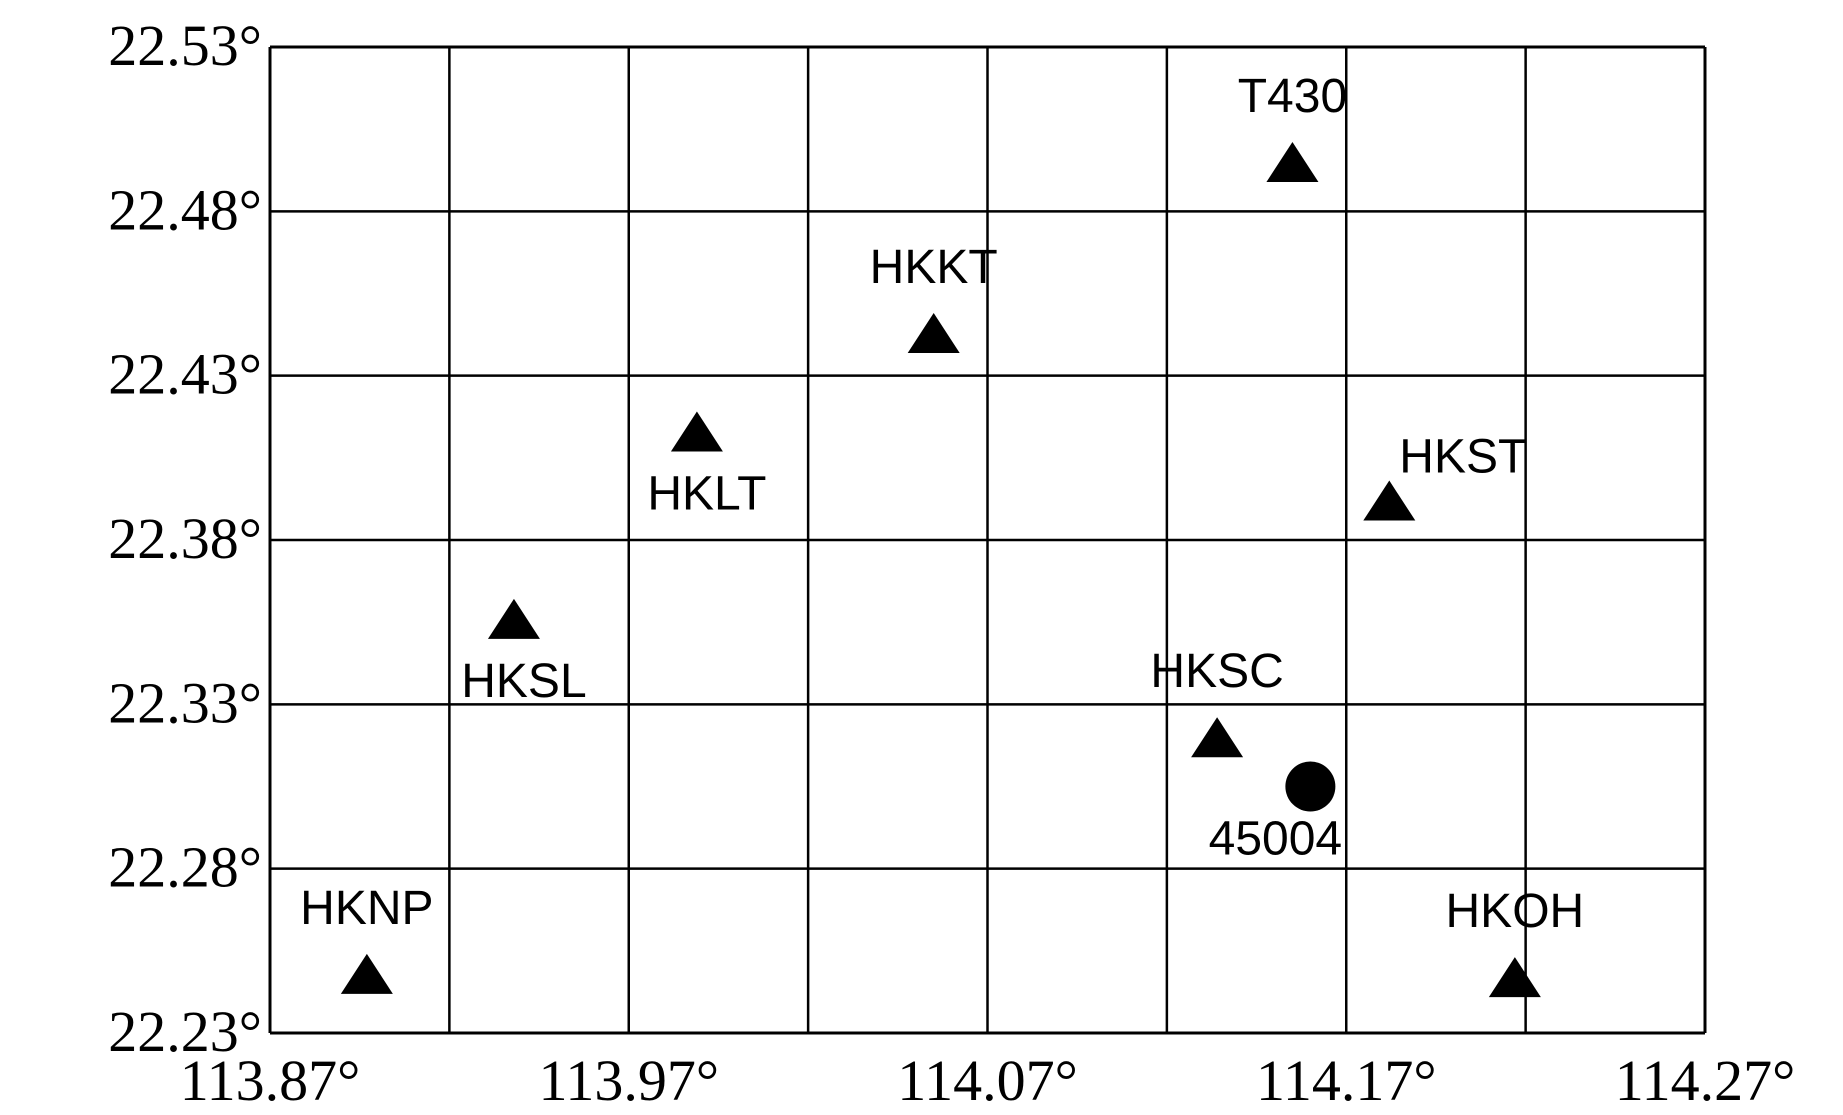 The height and width of the screenshot is (1115, 1843). I want to click on x-tick-label: 114.17°, so click(1346, 1079).